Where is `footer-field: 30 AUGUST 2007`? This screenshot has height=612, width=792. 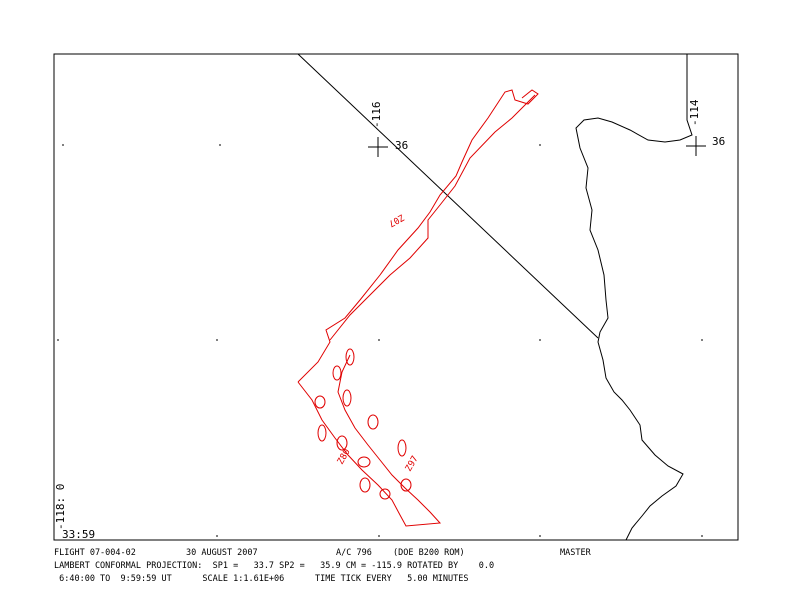 footer-field: 30 AUGUST 2007 is located at coordinates (222, 553).